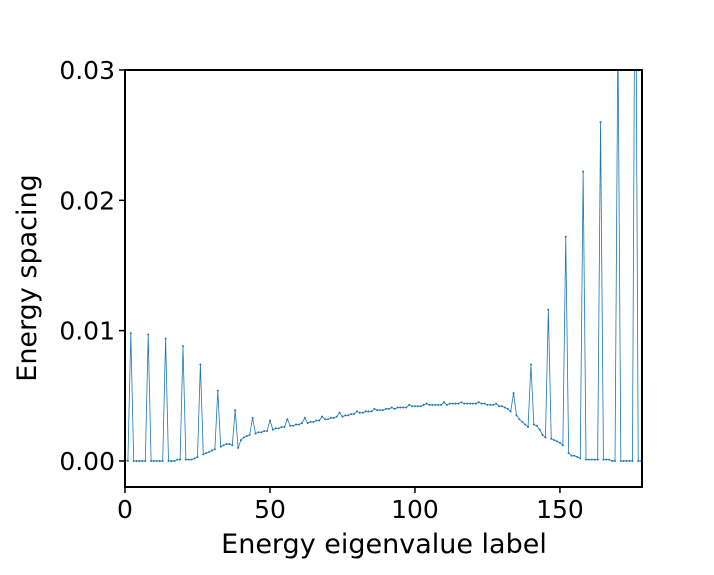 The height and width of the screenshot is (575, 714). What do you see at coordinates (87, 461) in the screenshot?
I see `y-tick-label: 0.00` at bounding box center [87, 461].